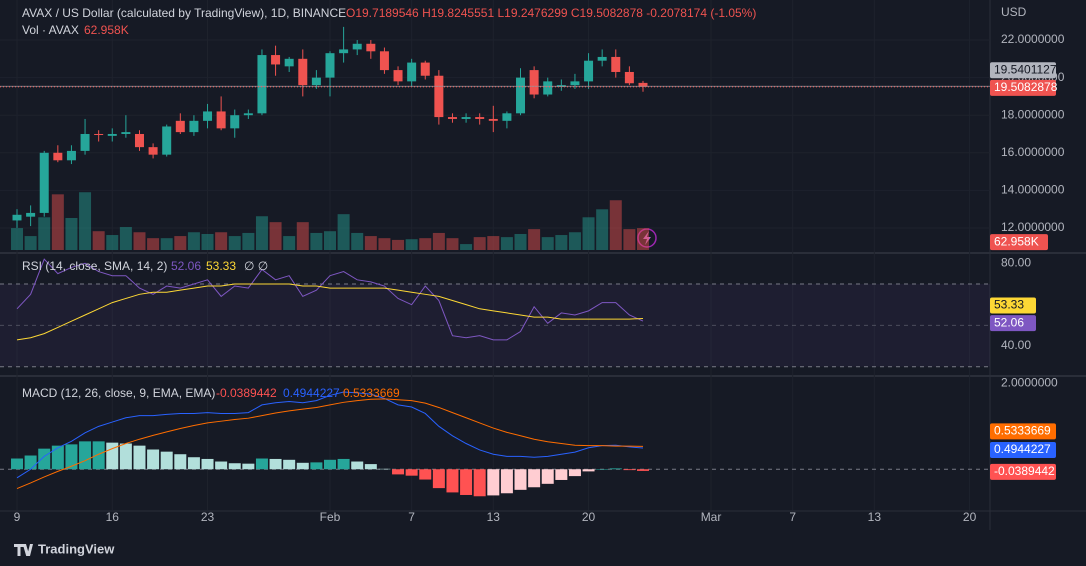  What do you see at coordinates (50, 30) in the screenshot?
I see `volume-legend: Vol · AVAX` at bounding box center [50, 30].